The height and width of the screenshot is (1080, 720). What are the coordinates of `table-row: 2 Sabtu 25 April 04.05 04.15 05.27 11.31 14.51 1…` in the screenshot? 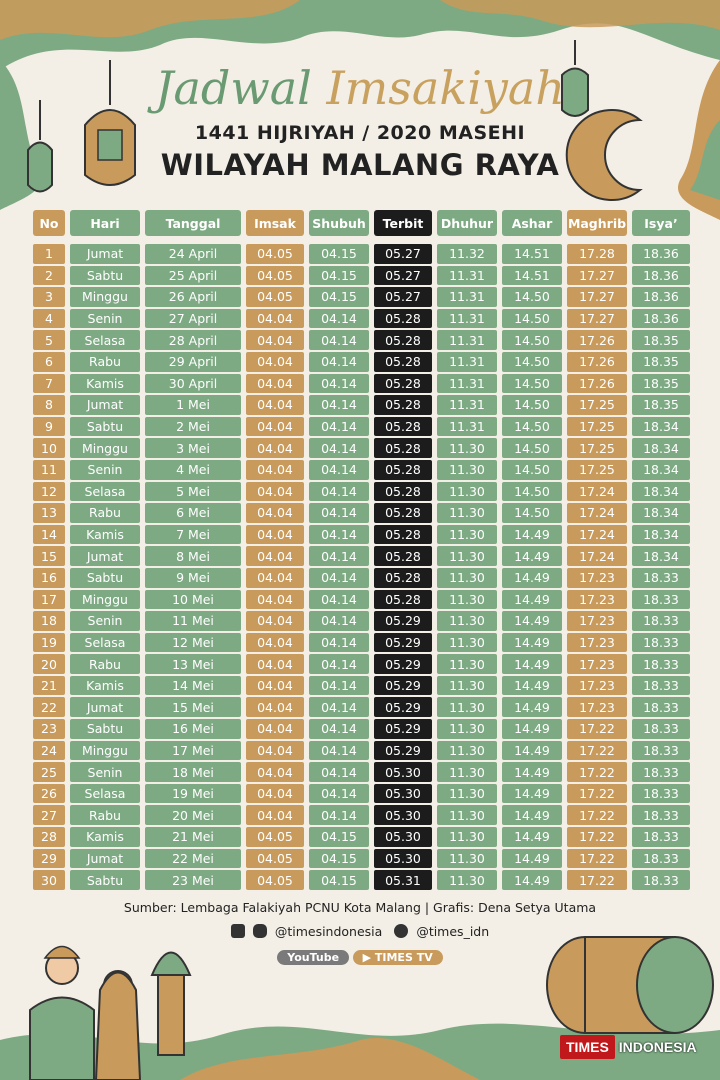 It's located at (361, 275).